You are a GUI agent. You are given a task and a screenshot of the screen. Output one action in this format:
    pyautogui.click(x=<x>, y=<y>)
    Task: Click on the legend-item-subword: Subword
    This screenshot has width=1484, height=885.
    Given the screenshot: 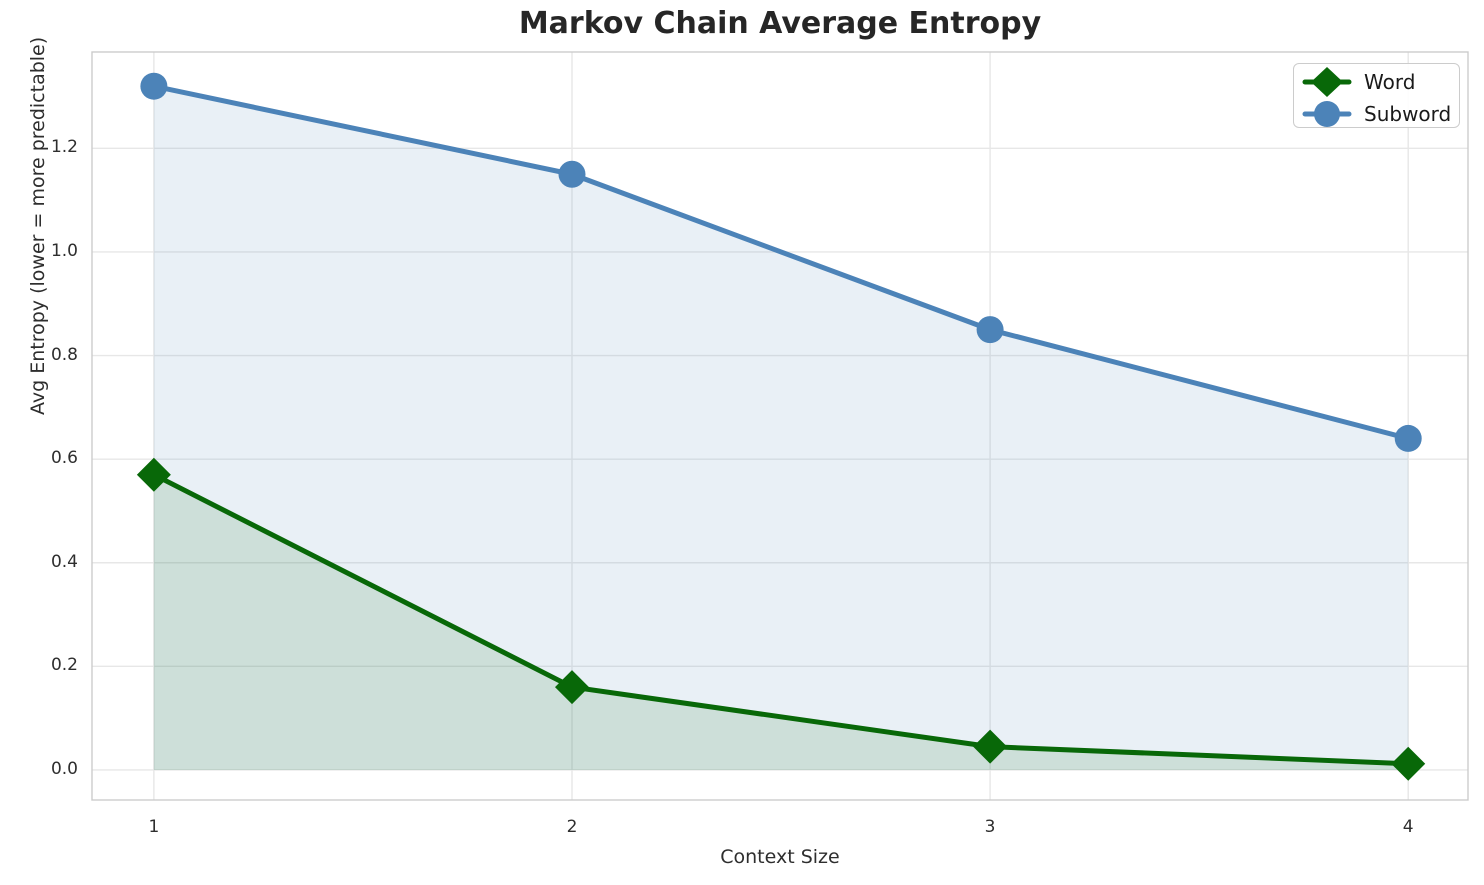 What is the action you would take?
    pyautogui.click(x=1377, y=114)
    